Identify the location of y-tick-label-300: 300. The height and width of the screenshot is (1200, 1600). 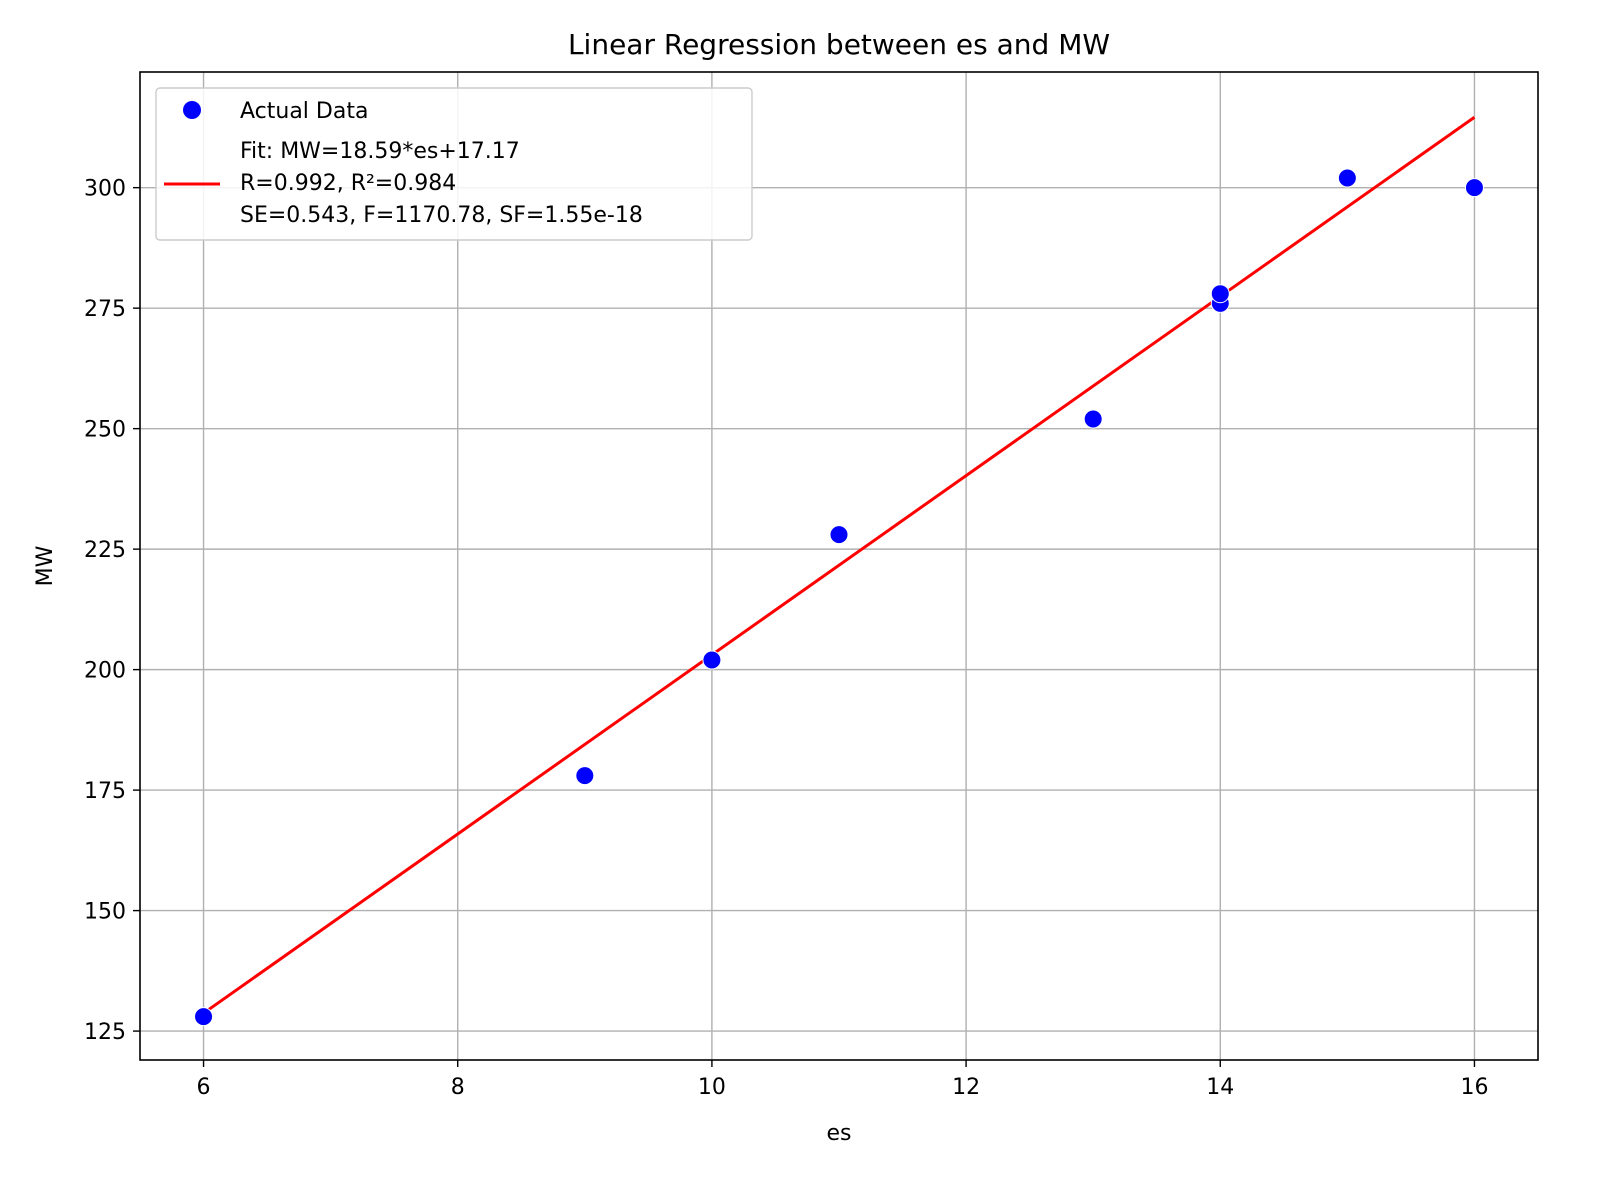
(105, 189).